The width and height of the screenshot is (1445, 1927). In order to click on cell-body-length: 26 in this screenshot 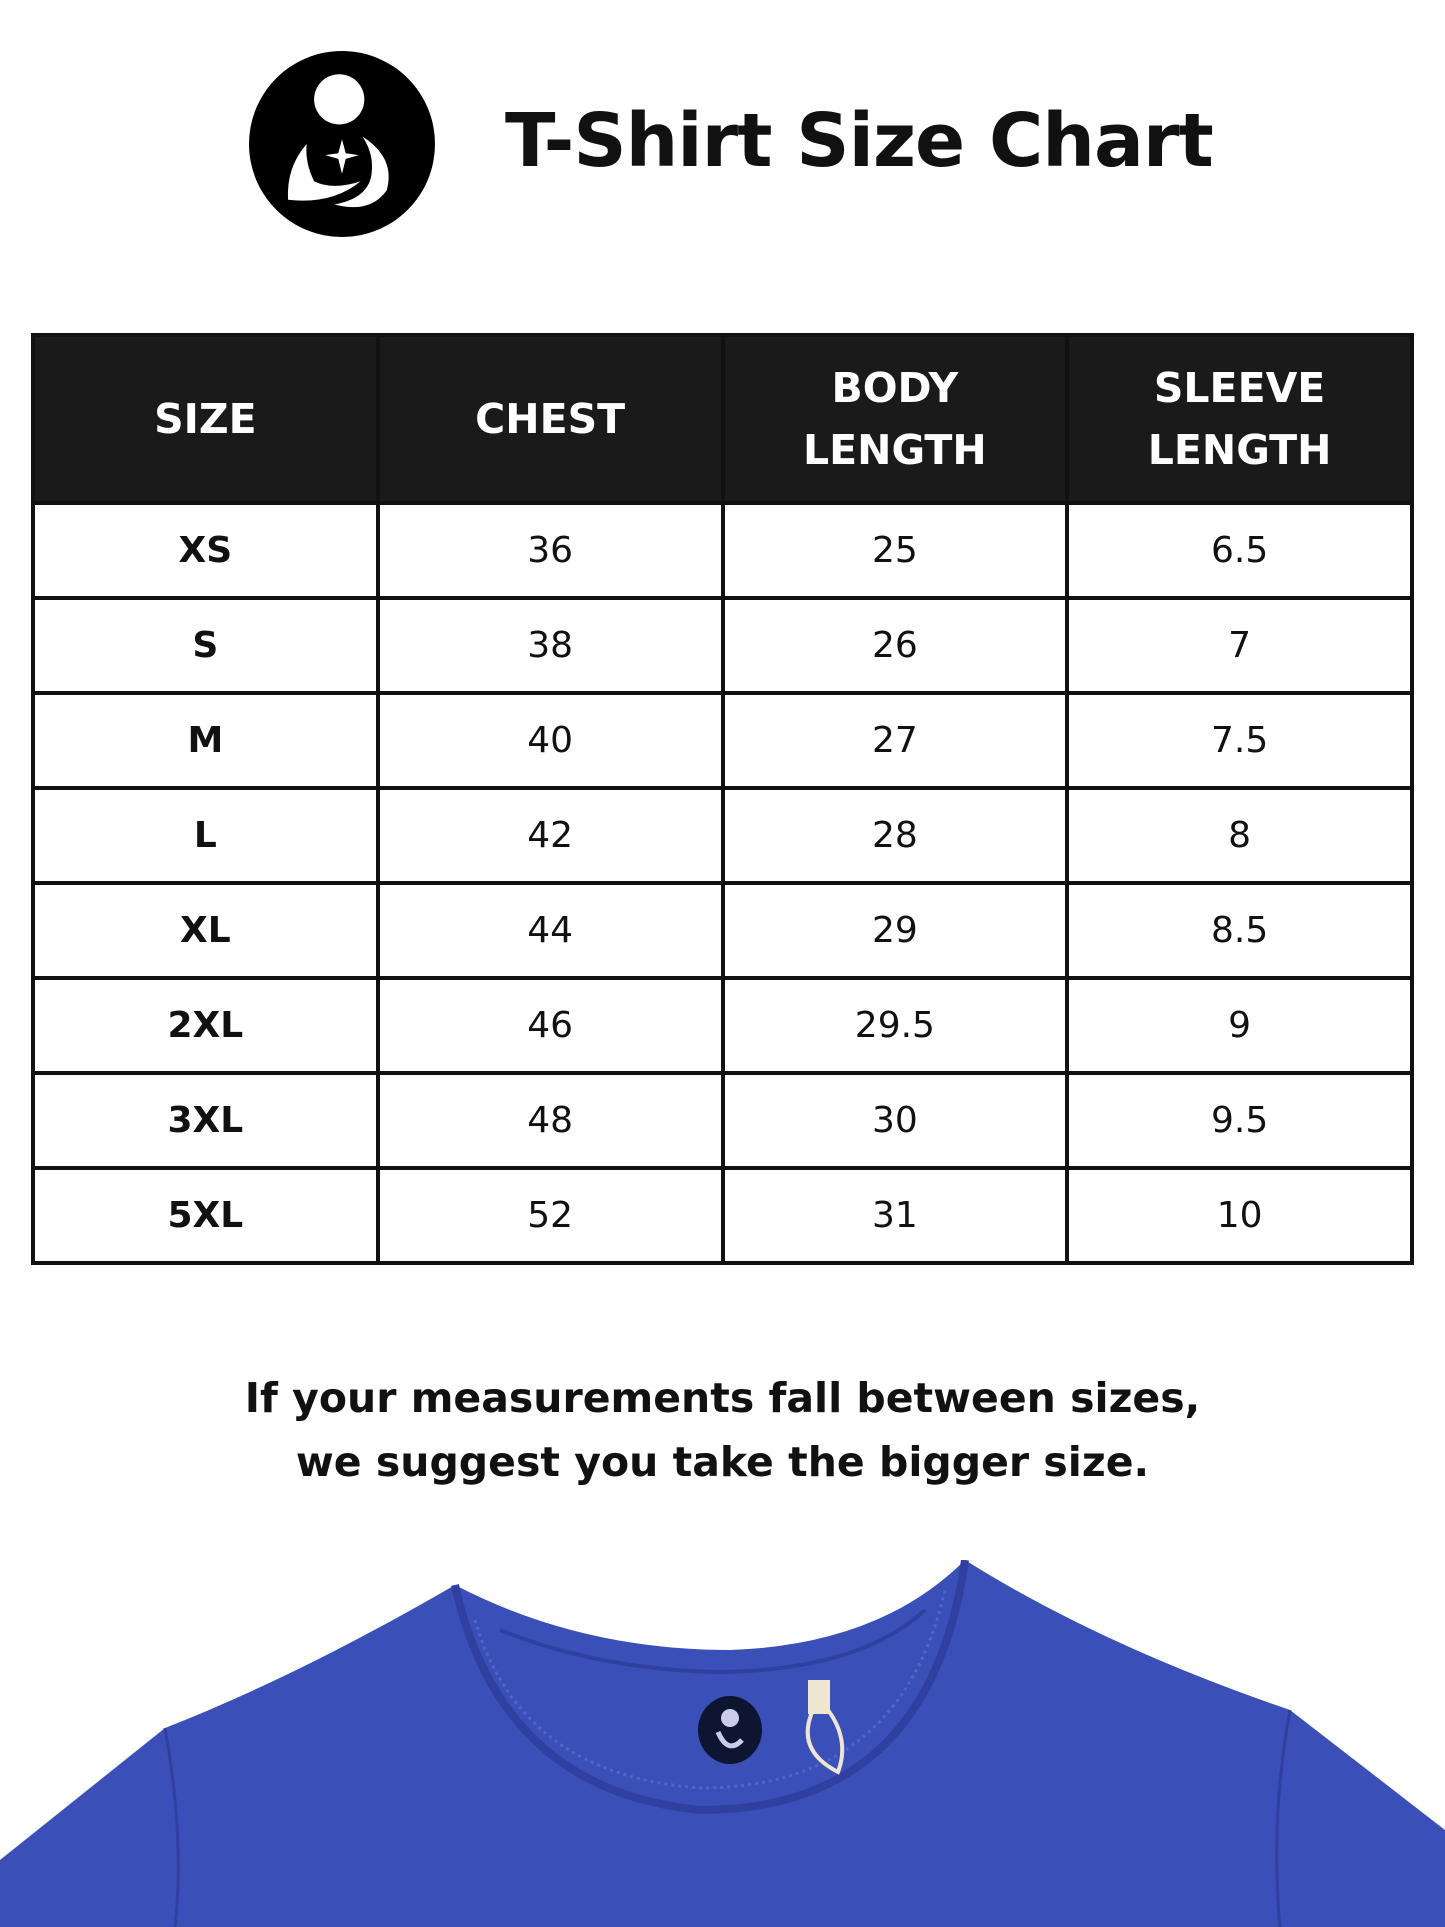, I will do `click(895, 645)`.